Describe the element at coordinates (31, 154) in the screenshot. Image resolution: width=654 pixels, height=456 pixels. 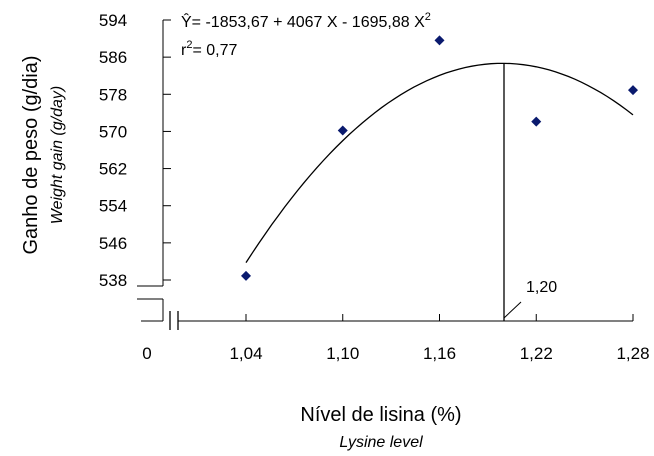
I see `y-axis-title: Ganho de peso (g/dia)` at that location.